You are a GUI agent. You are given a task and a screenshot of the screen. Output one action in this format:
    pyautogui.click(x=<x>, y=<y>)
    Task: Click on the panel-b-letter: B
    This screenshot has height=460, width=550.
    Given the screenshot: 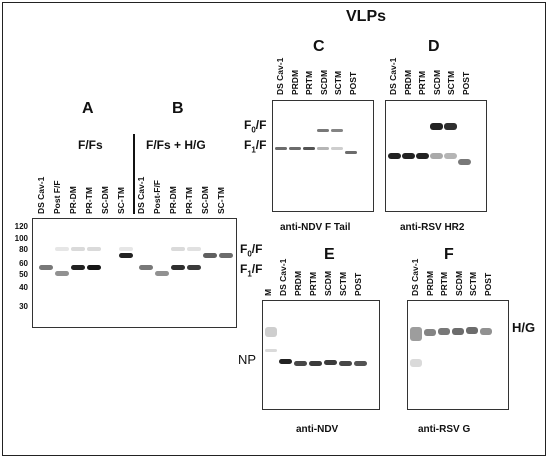 What is the action you would take?
    pyautogui.click(x=178, y=108)
    